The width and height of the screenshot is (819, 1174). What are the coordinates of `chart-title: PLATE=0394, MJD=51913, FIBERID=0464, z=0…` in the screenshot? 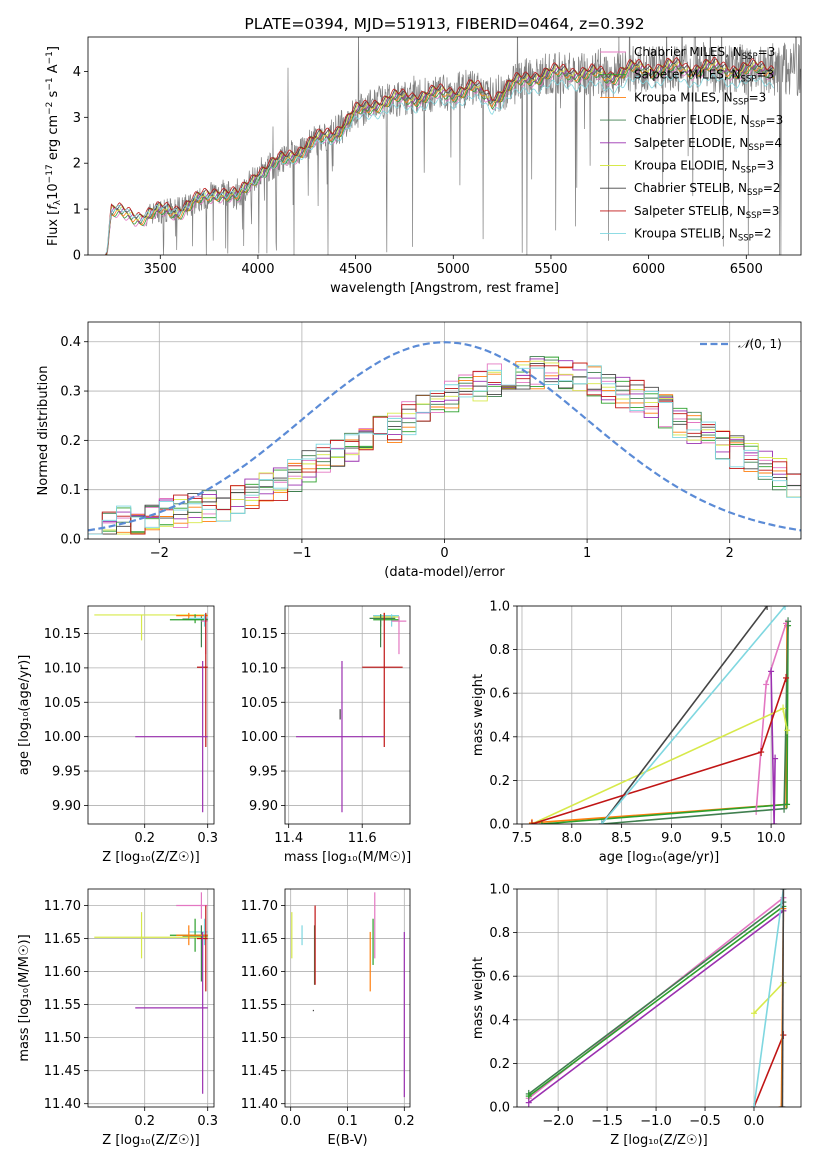 It's located at (444, 24).